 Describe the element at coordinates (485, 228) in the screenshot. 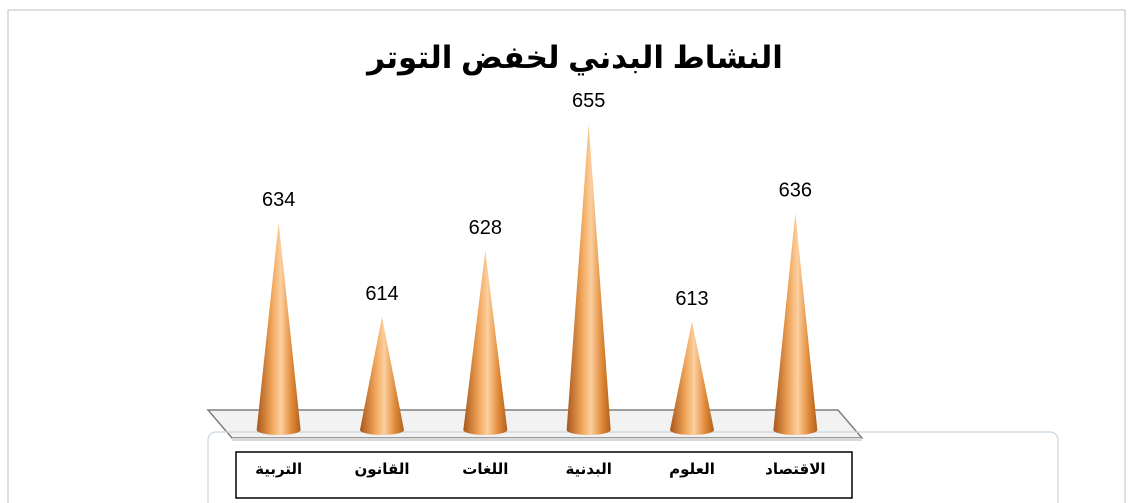

I see `value-label: 628` at that location.